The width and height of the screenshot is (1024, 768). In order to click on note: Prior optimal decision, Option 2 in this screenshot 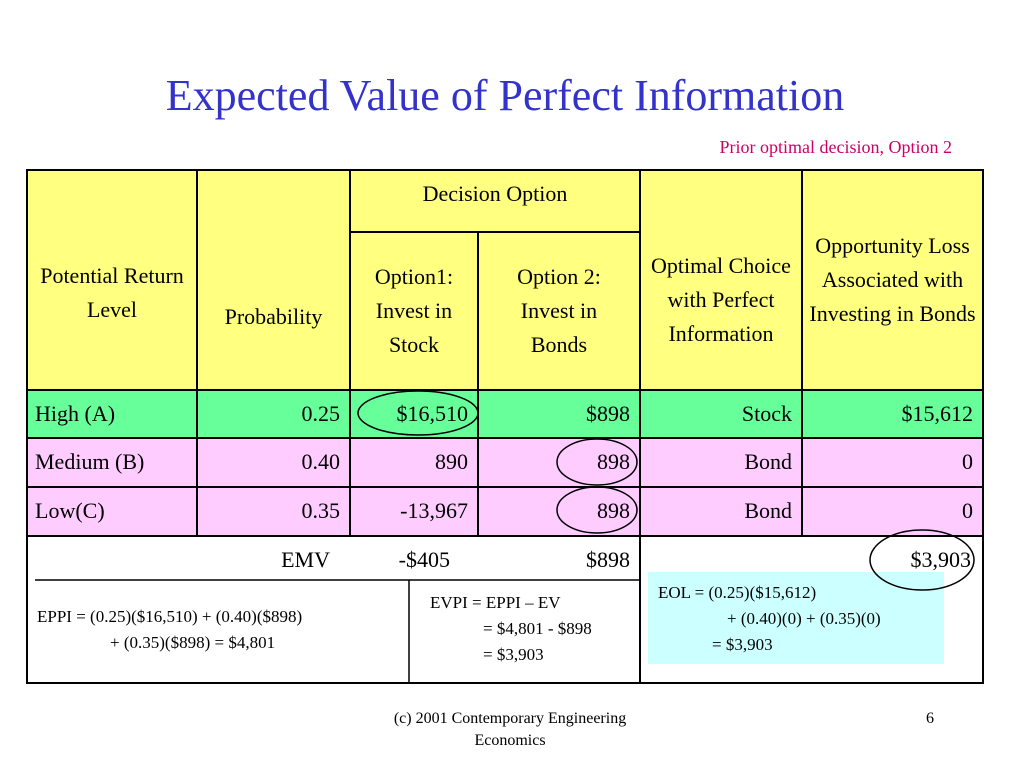, I will do `click(835, 147)`.